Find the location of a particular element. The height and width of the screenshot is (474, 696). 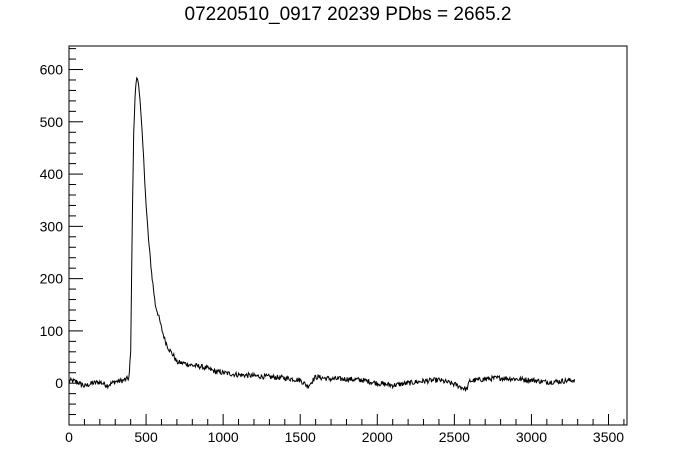

x-tick-label: 3500 is located at coordinates (608, 437).